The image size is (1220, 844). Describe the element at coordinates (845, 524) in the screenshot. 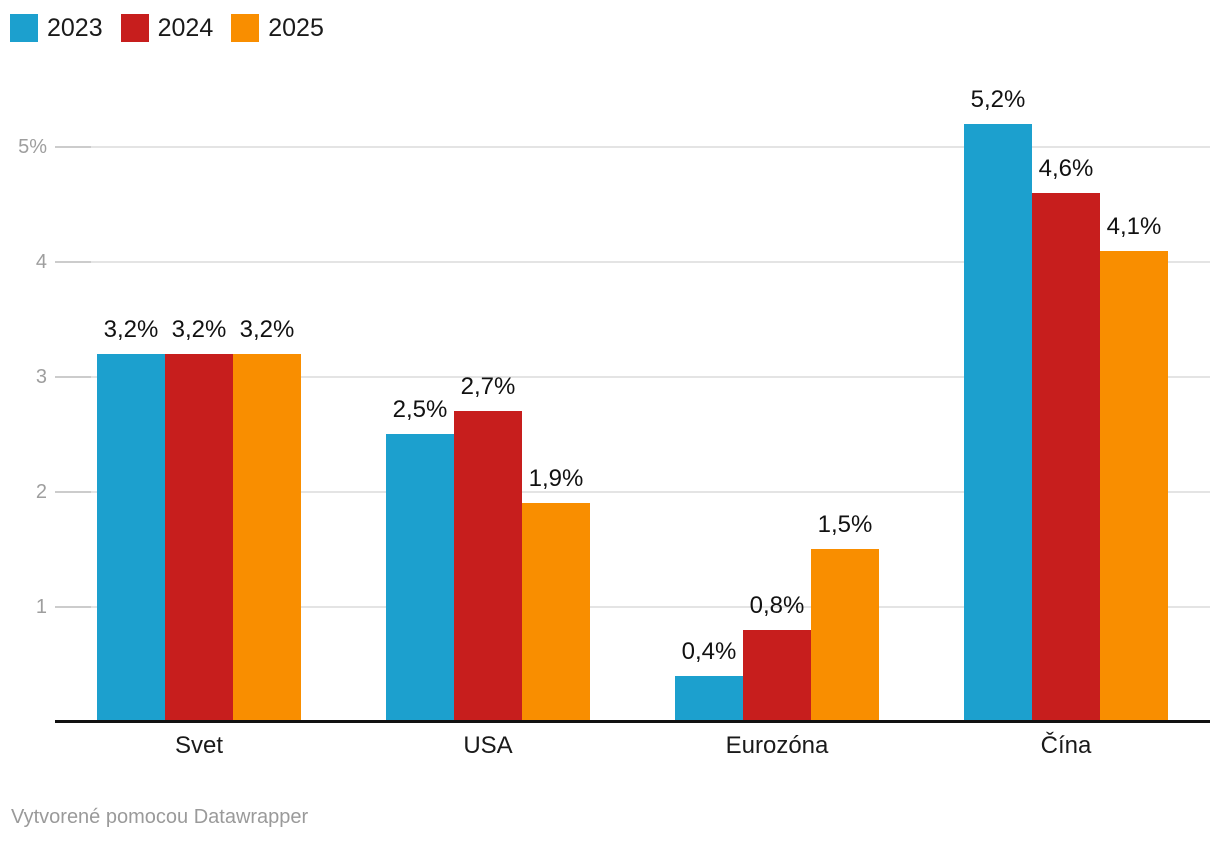

I see `value-label: 1,5%` at that location.